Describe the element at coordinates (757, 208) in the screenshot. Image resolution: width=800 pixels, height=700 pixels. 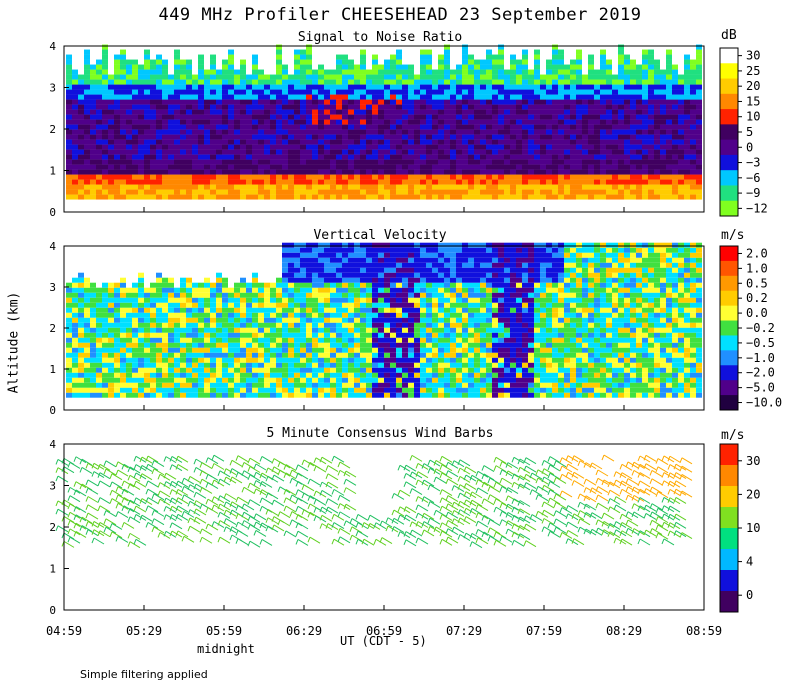
I see `colorbar-tick-label: −12` at that location.